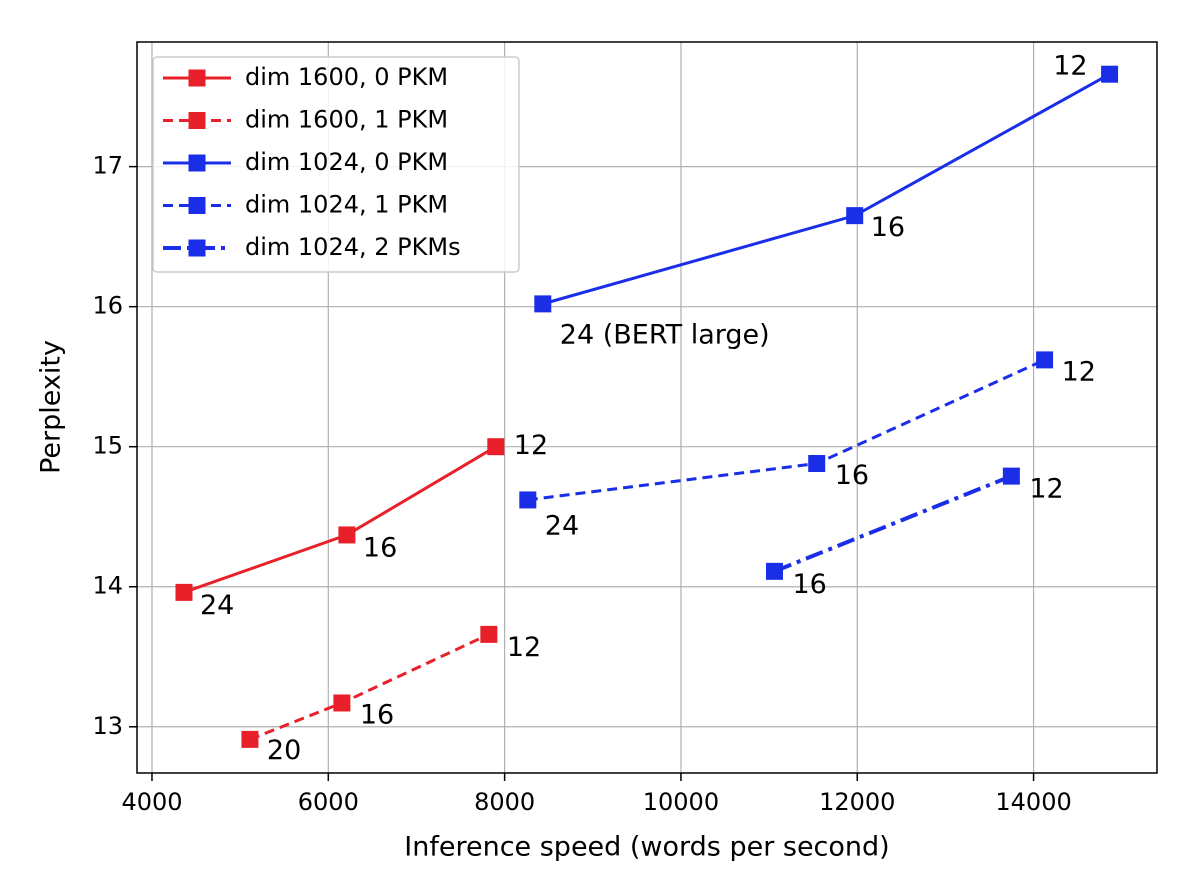 This screenshot has height=879, width=1200. What do you see at coordinates (1033, 802) in the screenshot?
I see `x-tick-label: 14000` at bounding box center [1033, 802].